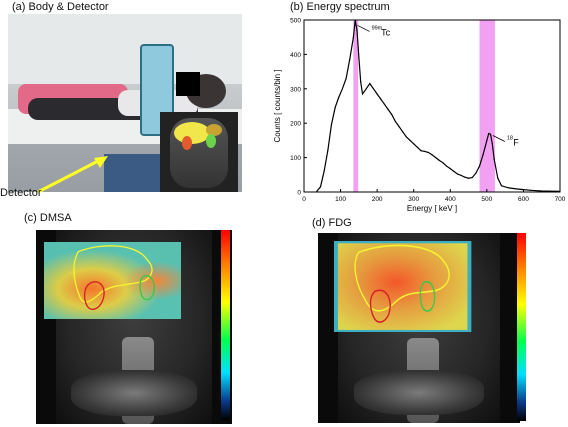 The image size is (568, 427). I want to click on x-tick-label: 200, so click(377, 199).